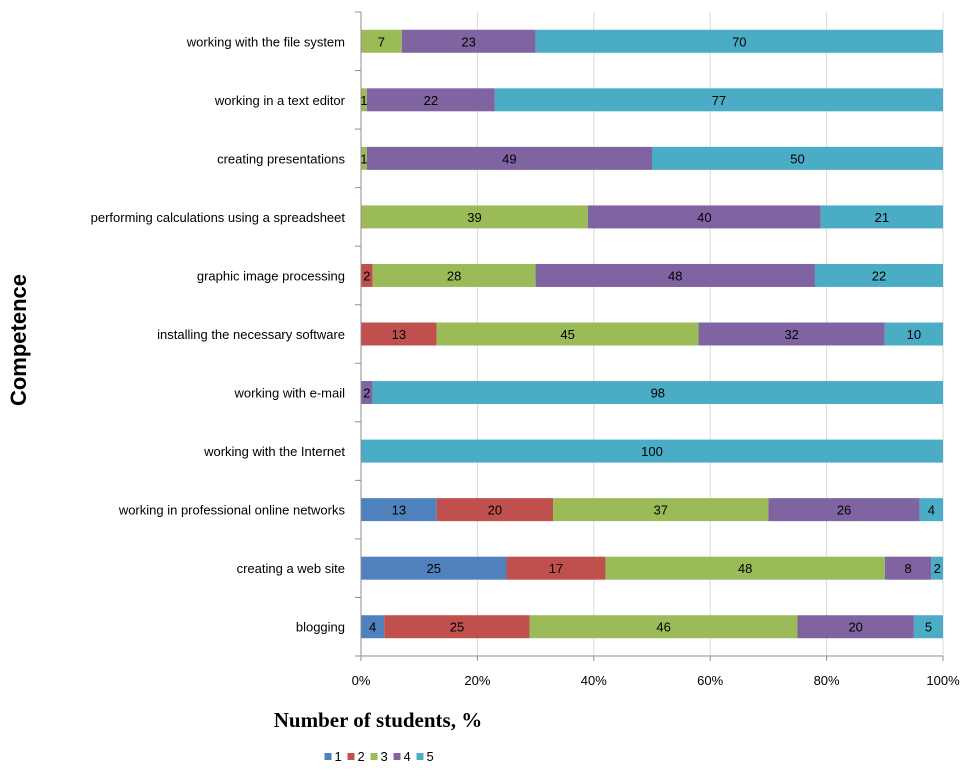 The width and height of the screenshot is (968, 769). I want to click on data-label: 98, so click(658, 393).